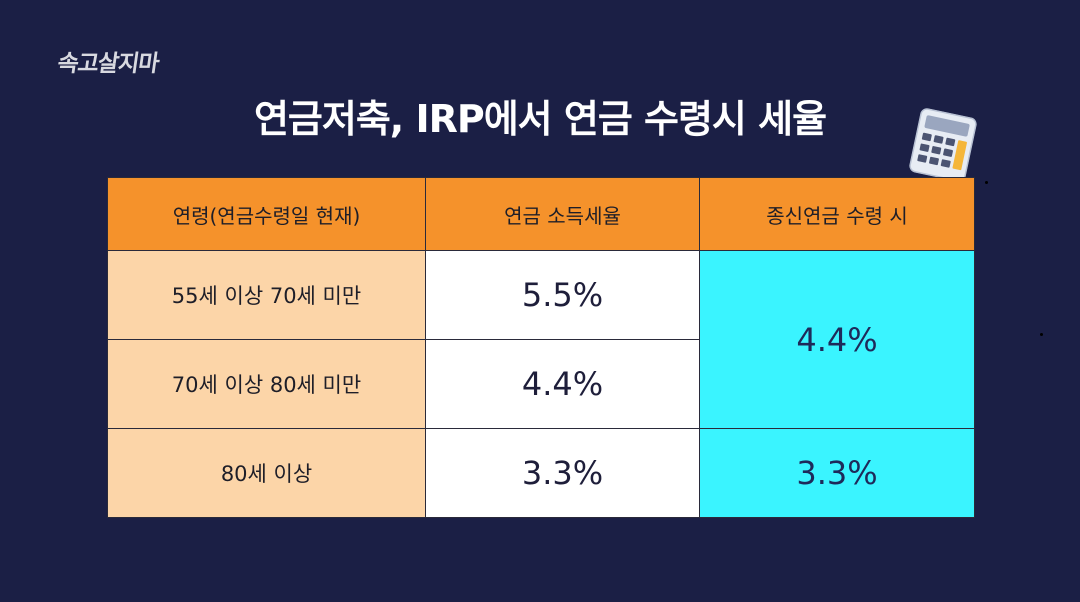 The height and width of the screenshot is (602, 1080). Describe the element at coordinates (266, 214) in the screenshot. I see `header-age: 연령(연금수령일 현재)` at that location.